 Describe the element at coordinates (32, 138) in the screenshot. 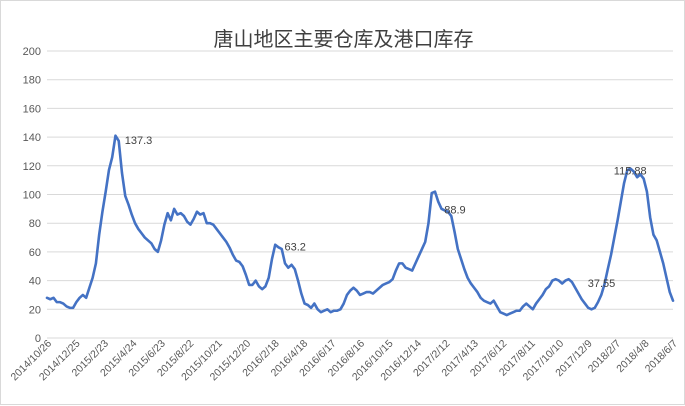

I see `y-tick-label: 140` at that location.